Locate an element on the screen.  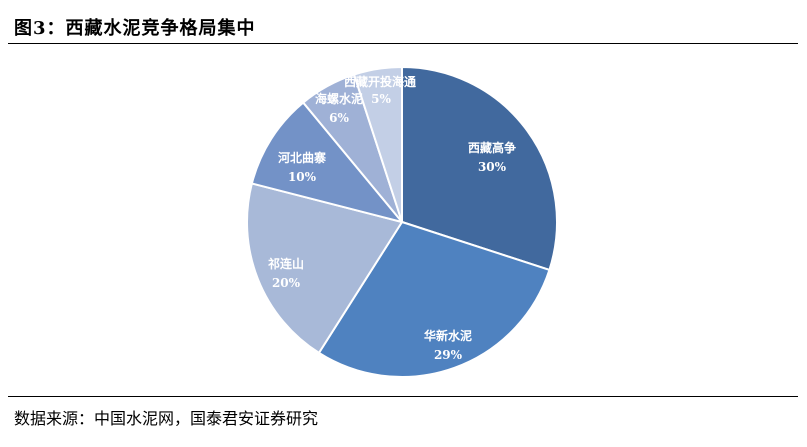
title-bar: 图3：西藏水泥竞争格局集中 is located at coordinates (403, 24).